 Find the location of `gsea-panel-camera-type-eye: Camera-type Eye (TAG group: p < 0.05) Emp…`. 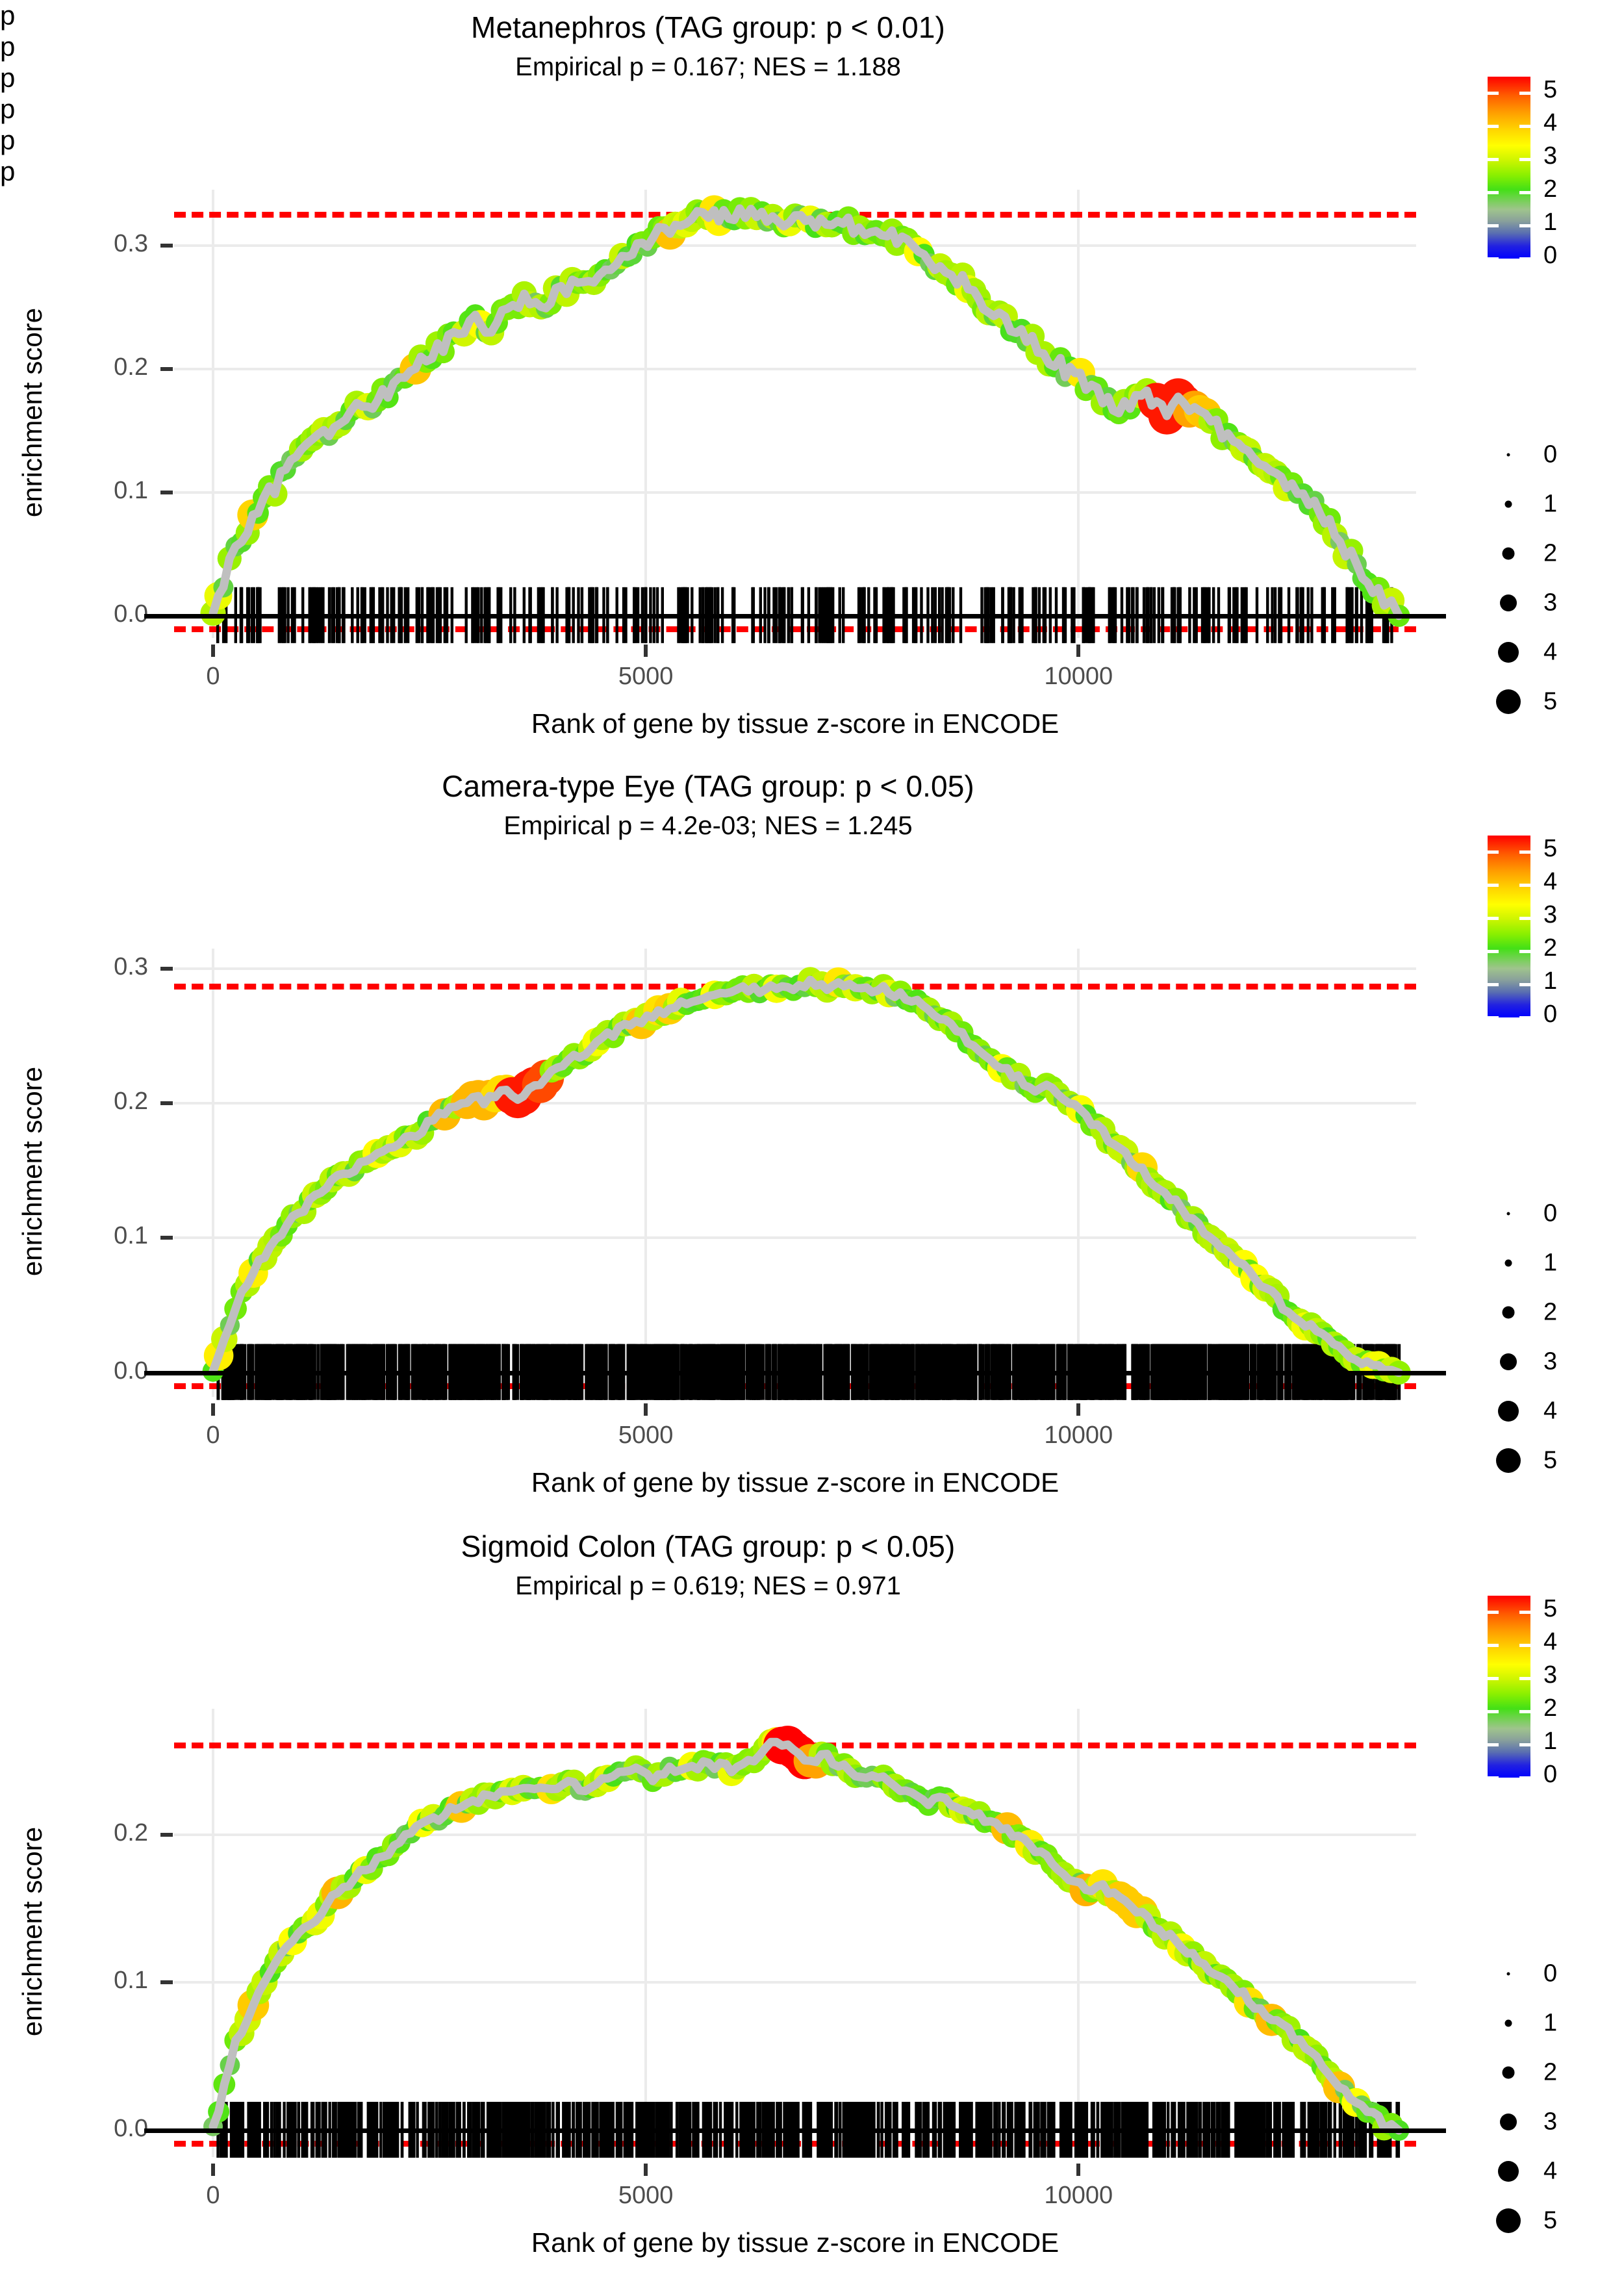

gsea-panel-camera-type-eye: Camera-type Eye (TAG group: p < 0.05) Emp… is located at coordinates (812, 799).